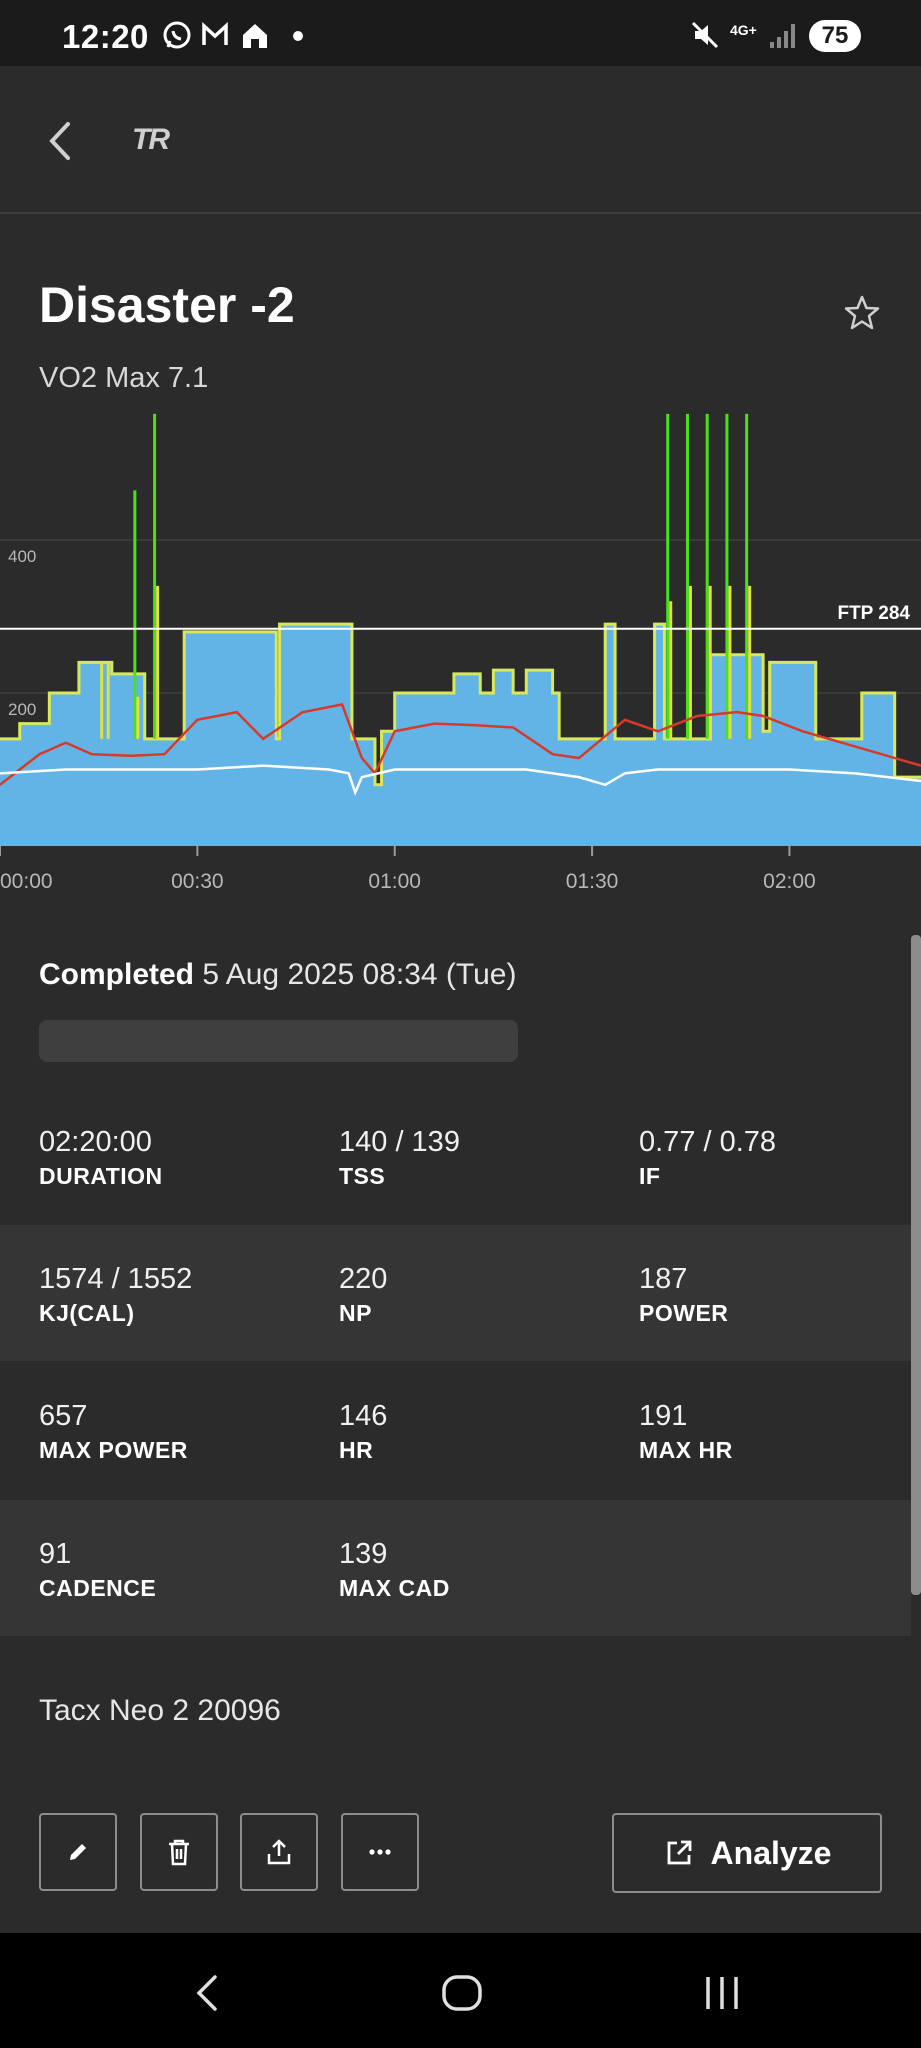  I want to click on x-tick-label: 00:00, so click(26, 881).